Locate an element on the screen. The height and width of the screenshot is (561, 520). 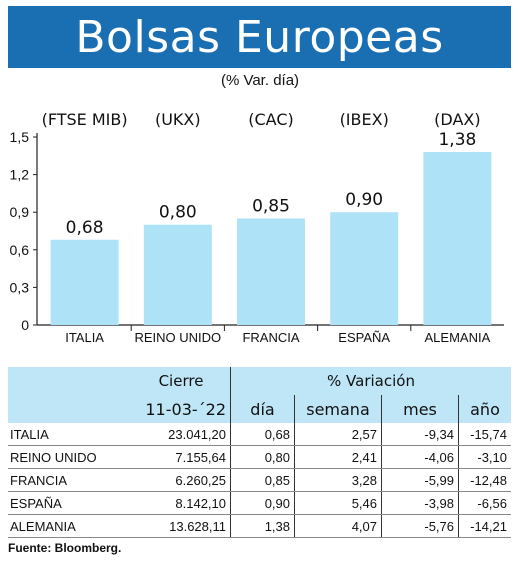
page-title: Bolsas Europeas is located at coordinates (259, 37).